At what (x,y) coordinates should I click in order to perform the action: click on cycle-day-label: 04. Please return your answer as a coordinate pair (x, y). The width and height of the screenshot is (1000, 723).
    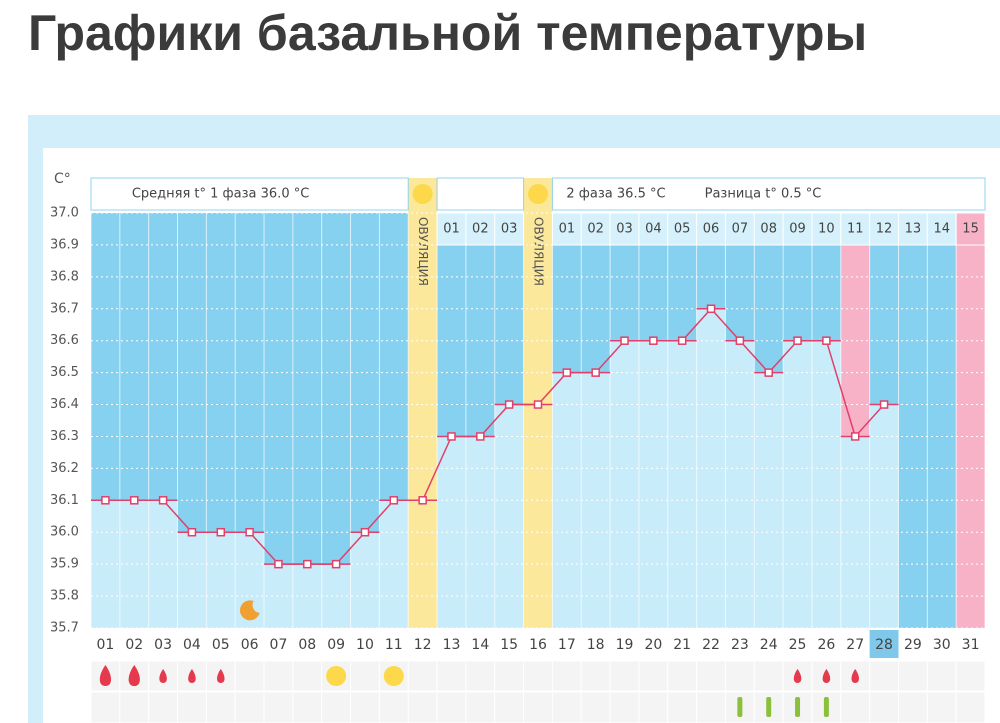
    Looking at the image, I should click on (653, 229).